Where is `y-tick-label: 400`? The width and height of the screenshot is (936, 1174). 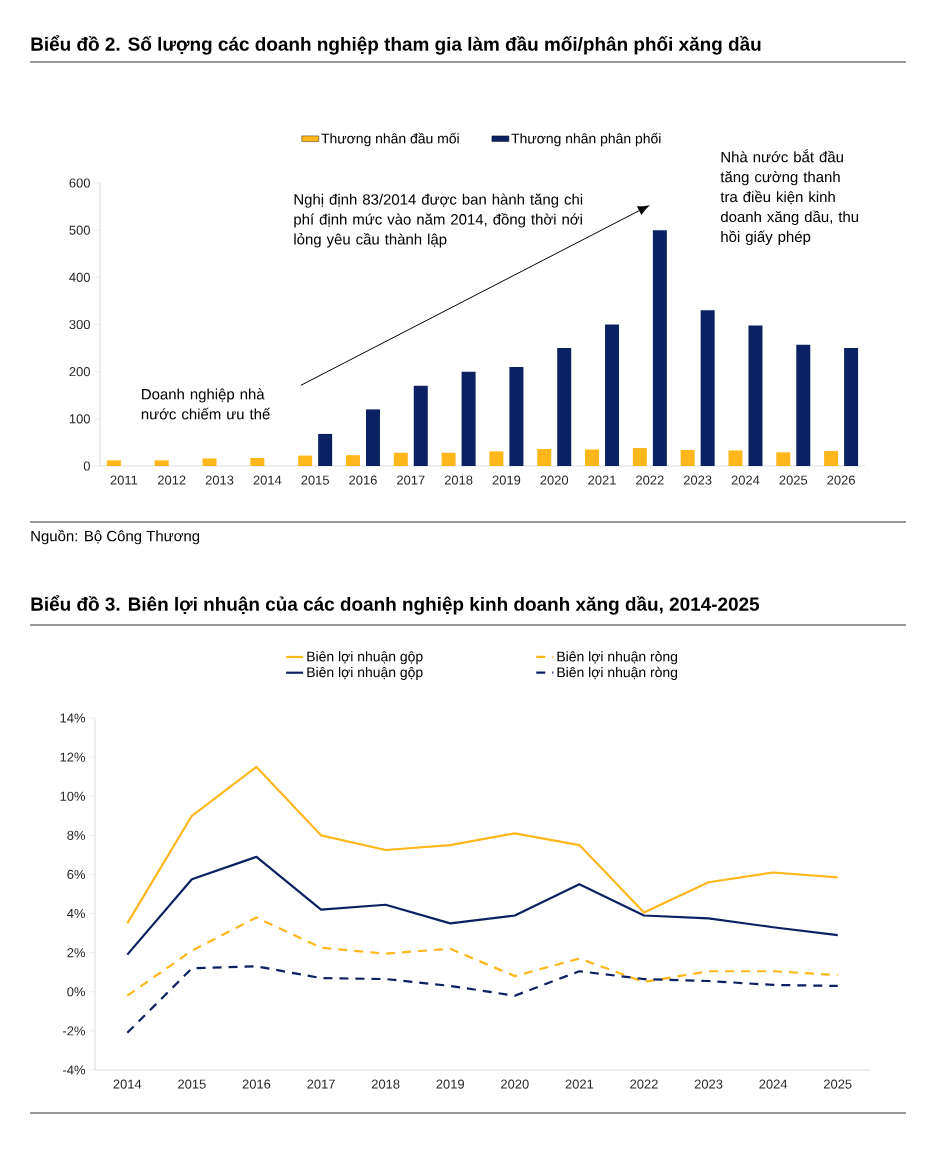 y-tick-label: 400 is located at coordinates (79, 277).